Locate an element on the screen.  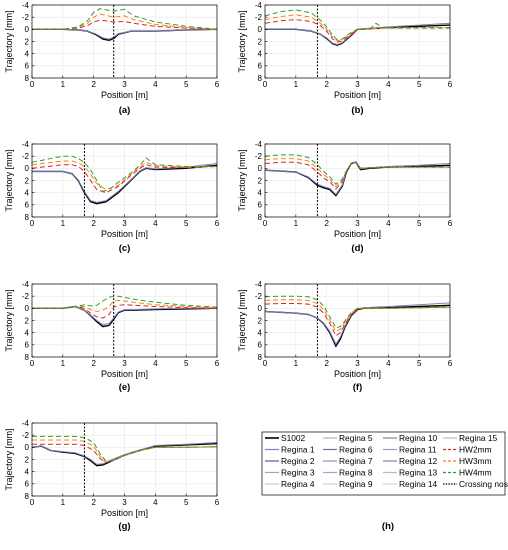
legend-entry-label: Regina 14 is located at coordinates (418, 484).